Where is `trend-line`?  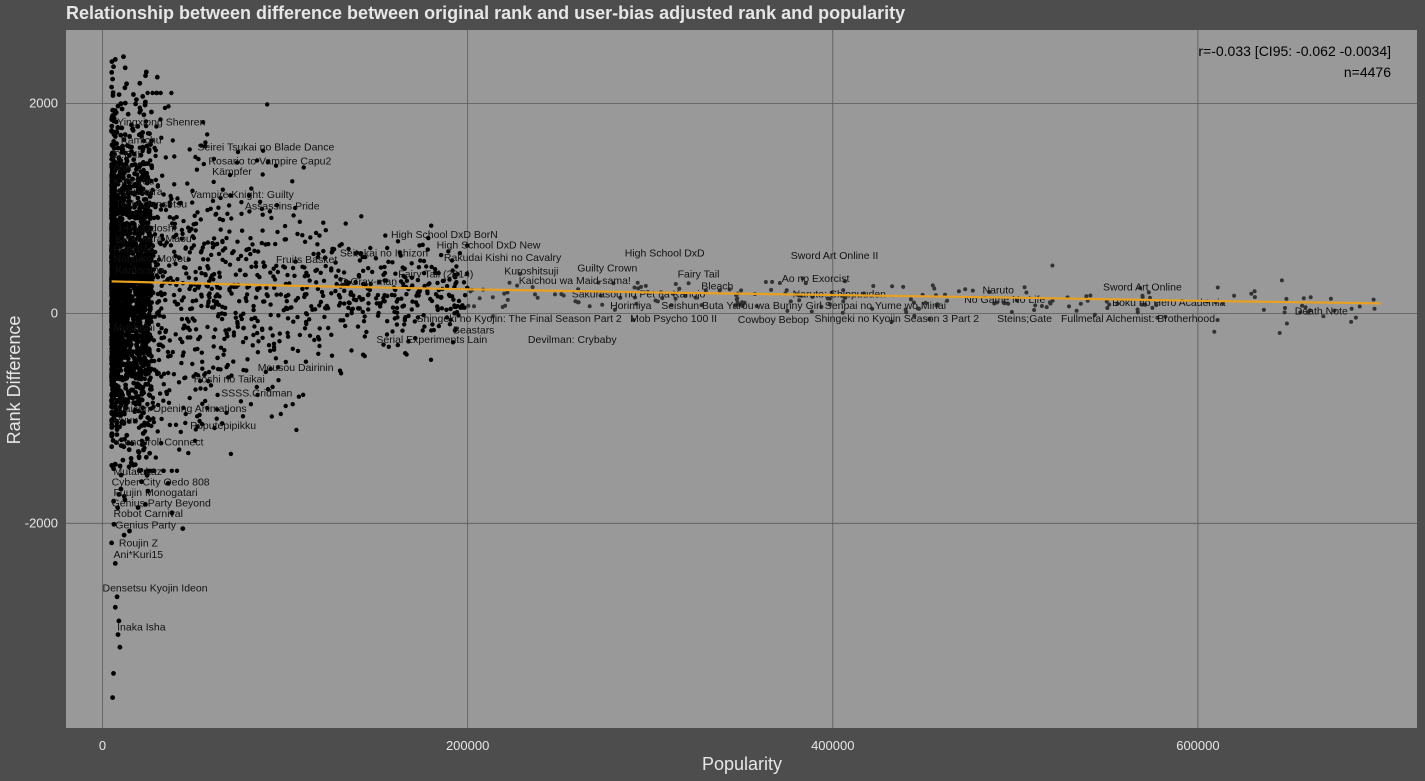 trend-line is located at coordinates (746, 292).